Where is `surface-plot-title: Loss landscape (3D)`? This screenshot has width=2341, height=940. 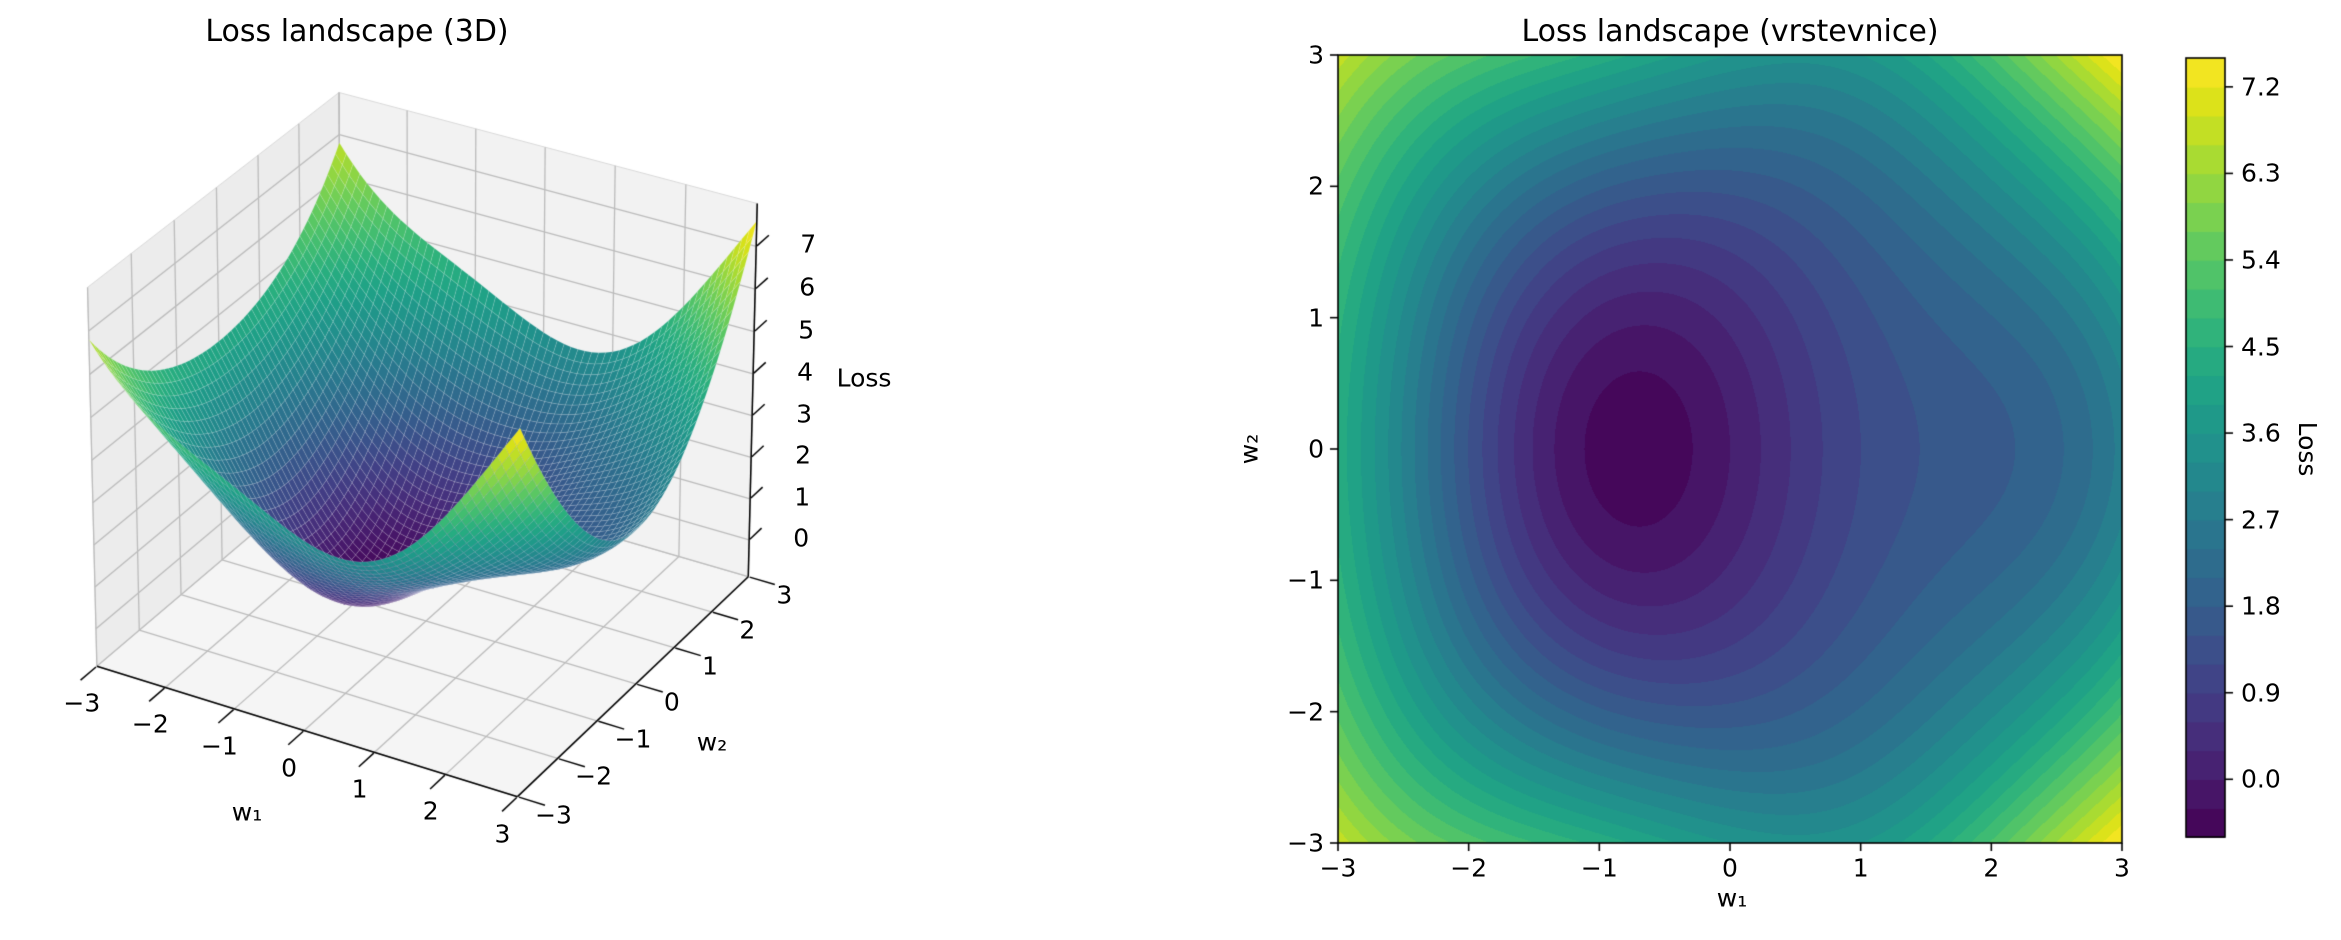 surface-plot-title: Loss landscape (3D) is located at coordinates (357, 31).